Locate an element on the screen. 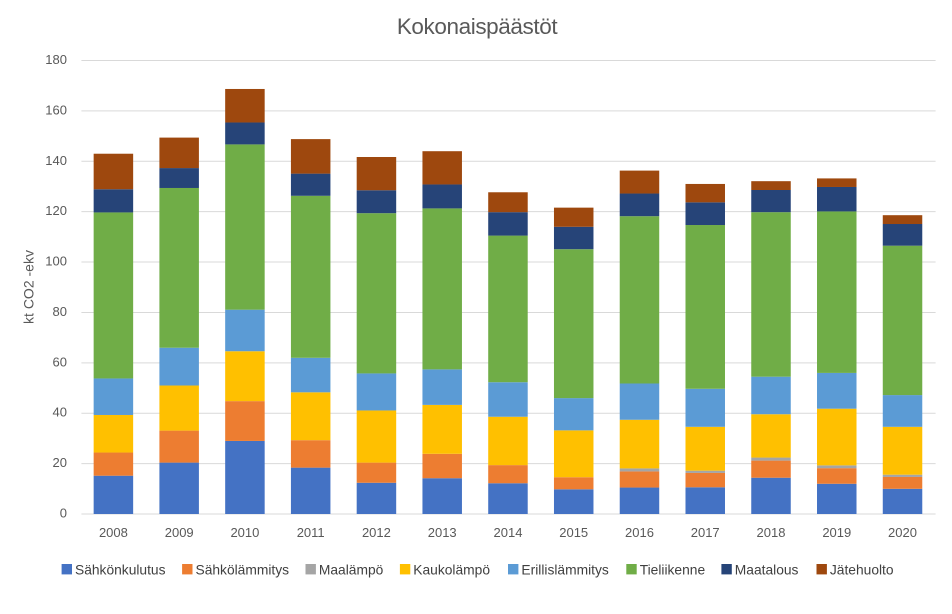  svg-text: Kaukolämpö is located at coordinates (451, 569).